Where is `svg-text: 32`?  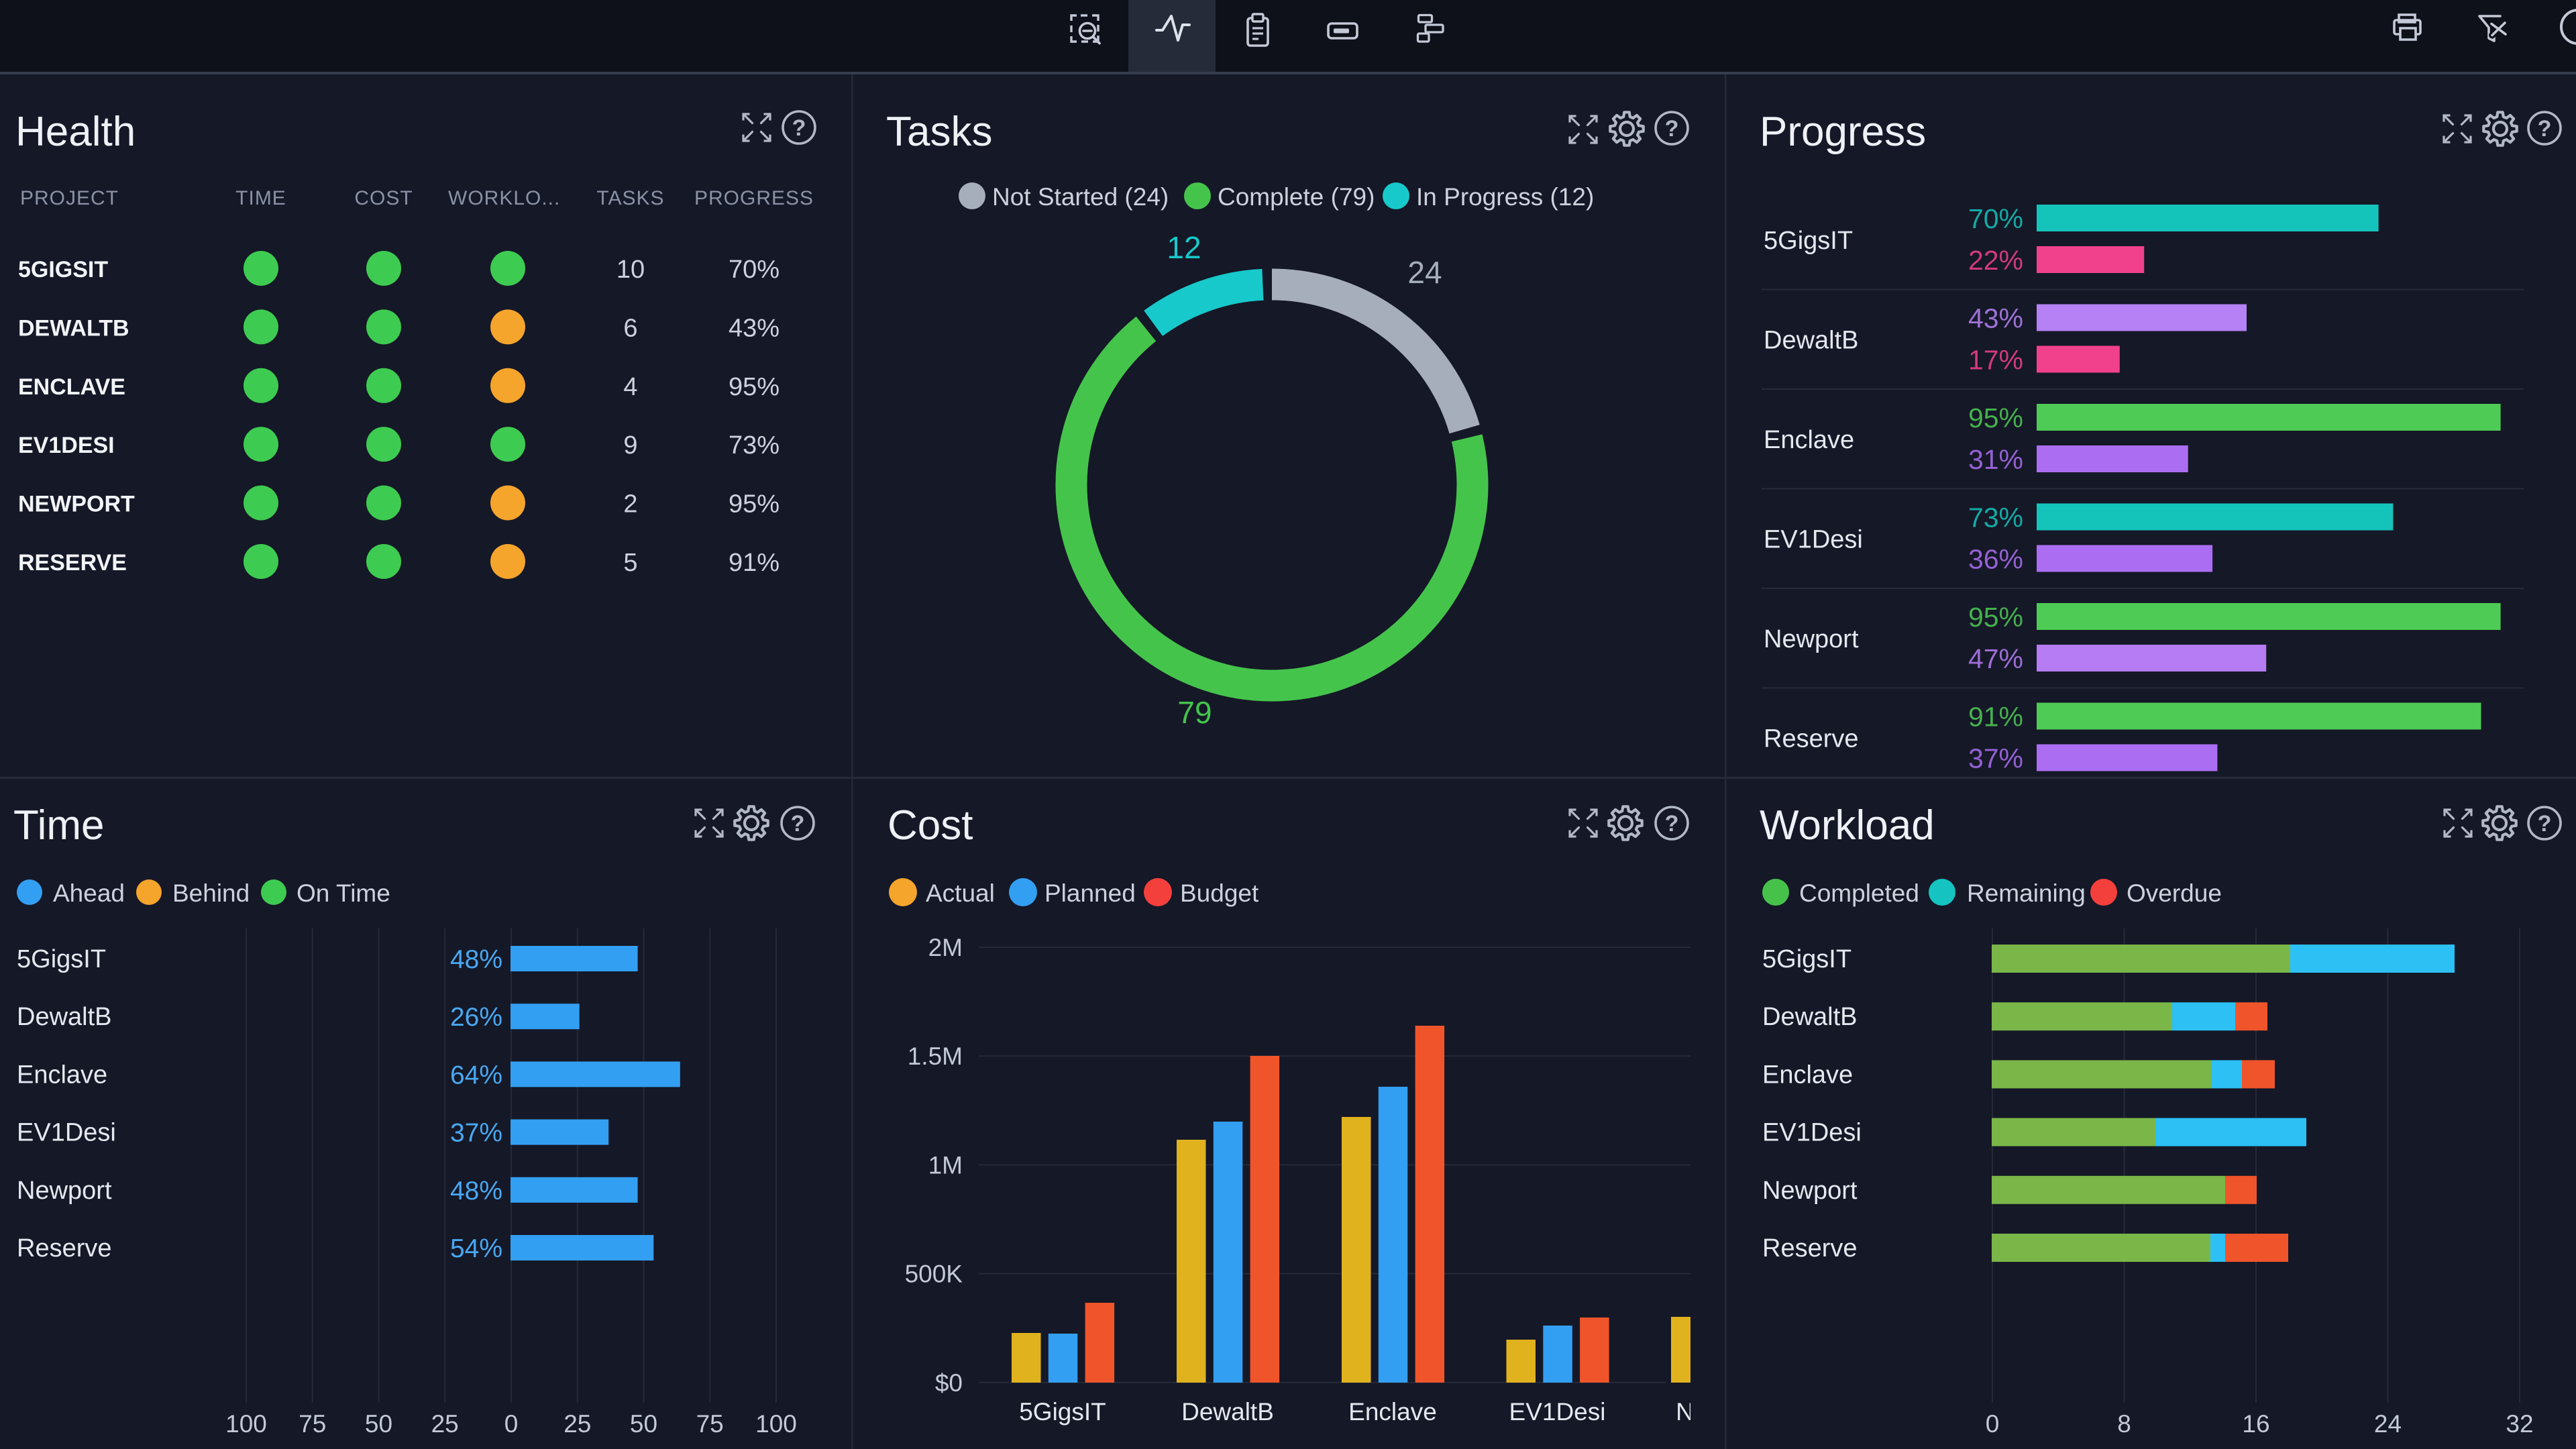 svg-text: 32 is located at coordinates (2519, 1424).